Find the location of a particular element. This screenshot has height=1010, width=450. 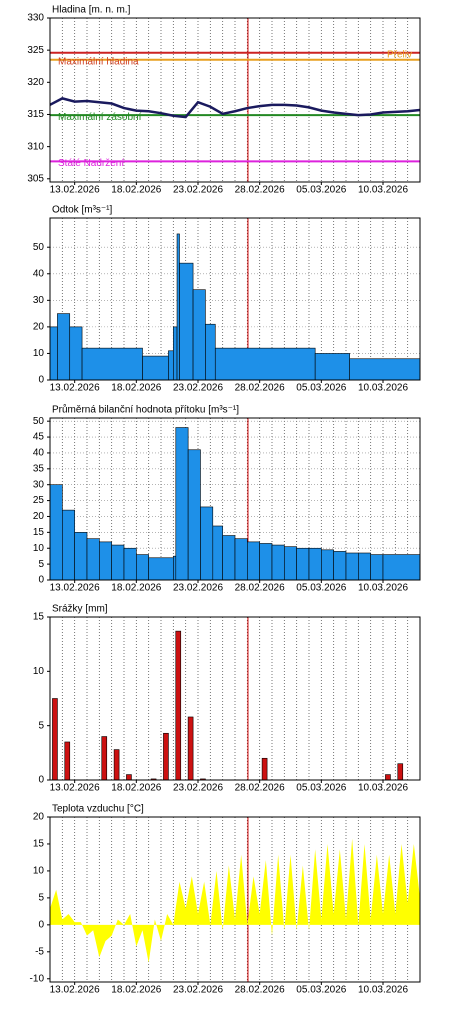

y-tick-label: -10 is located at coordinates (37, 978).